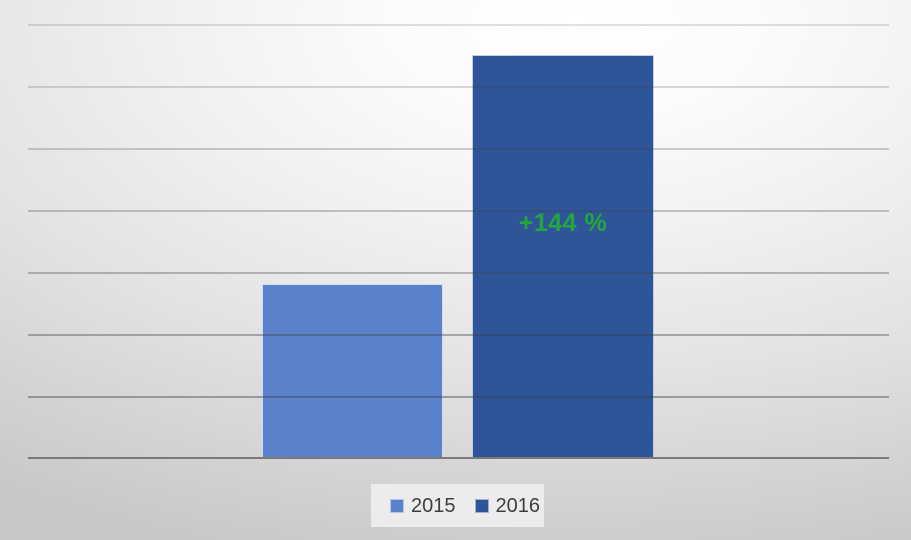 This screenshot has height=540, width=911. I want to click on bar-series-2016: +144 %, so click(563, 256).